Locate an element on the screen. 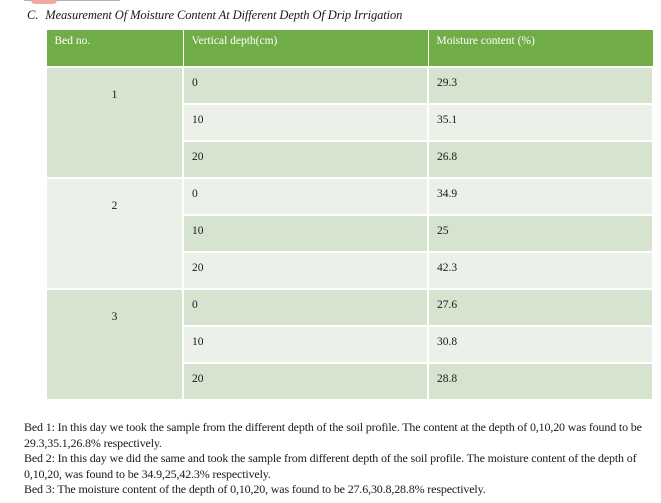 Image resolution: width=661 pixels, height=503 pixels. moisture-cell: 27.6 is located at coordinates (540, 307).